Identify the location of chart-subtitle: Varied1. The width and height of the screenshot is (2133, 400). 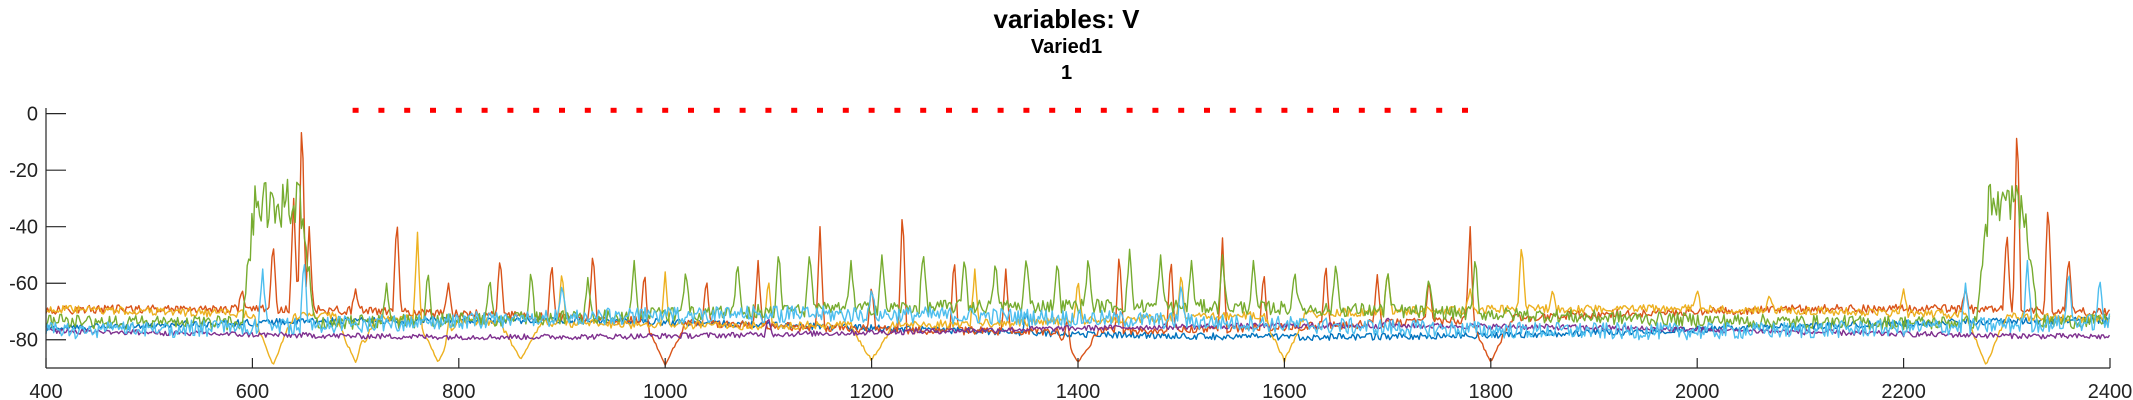
(1066, 47).